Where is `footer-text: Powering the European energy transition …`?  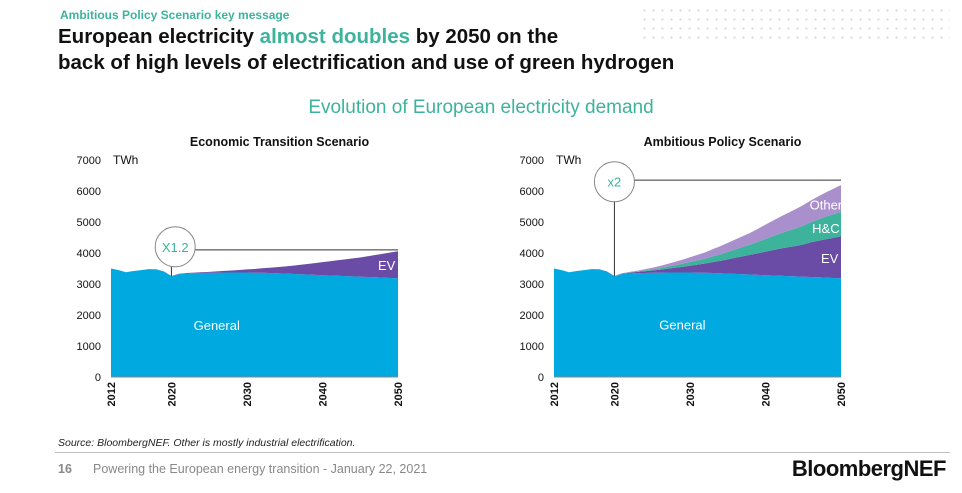 footer-text: Powering the European energy transition … is located at coordinates (260, 469).